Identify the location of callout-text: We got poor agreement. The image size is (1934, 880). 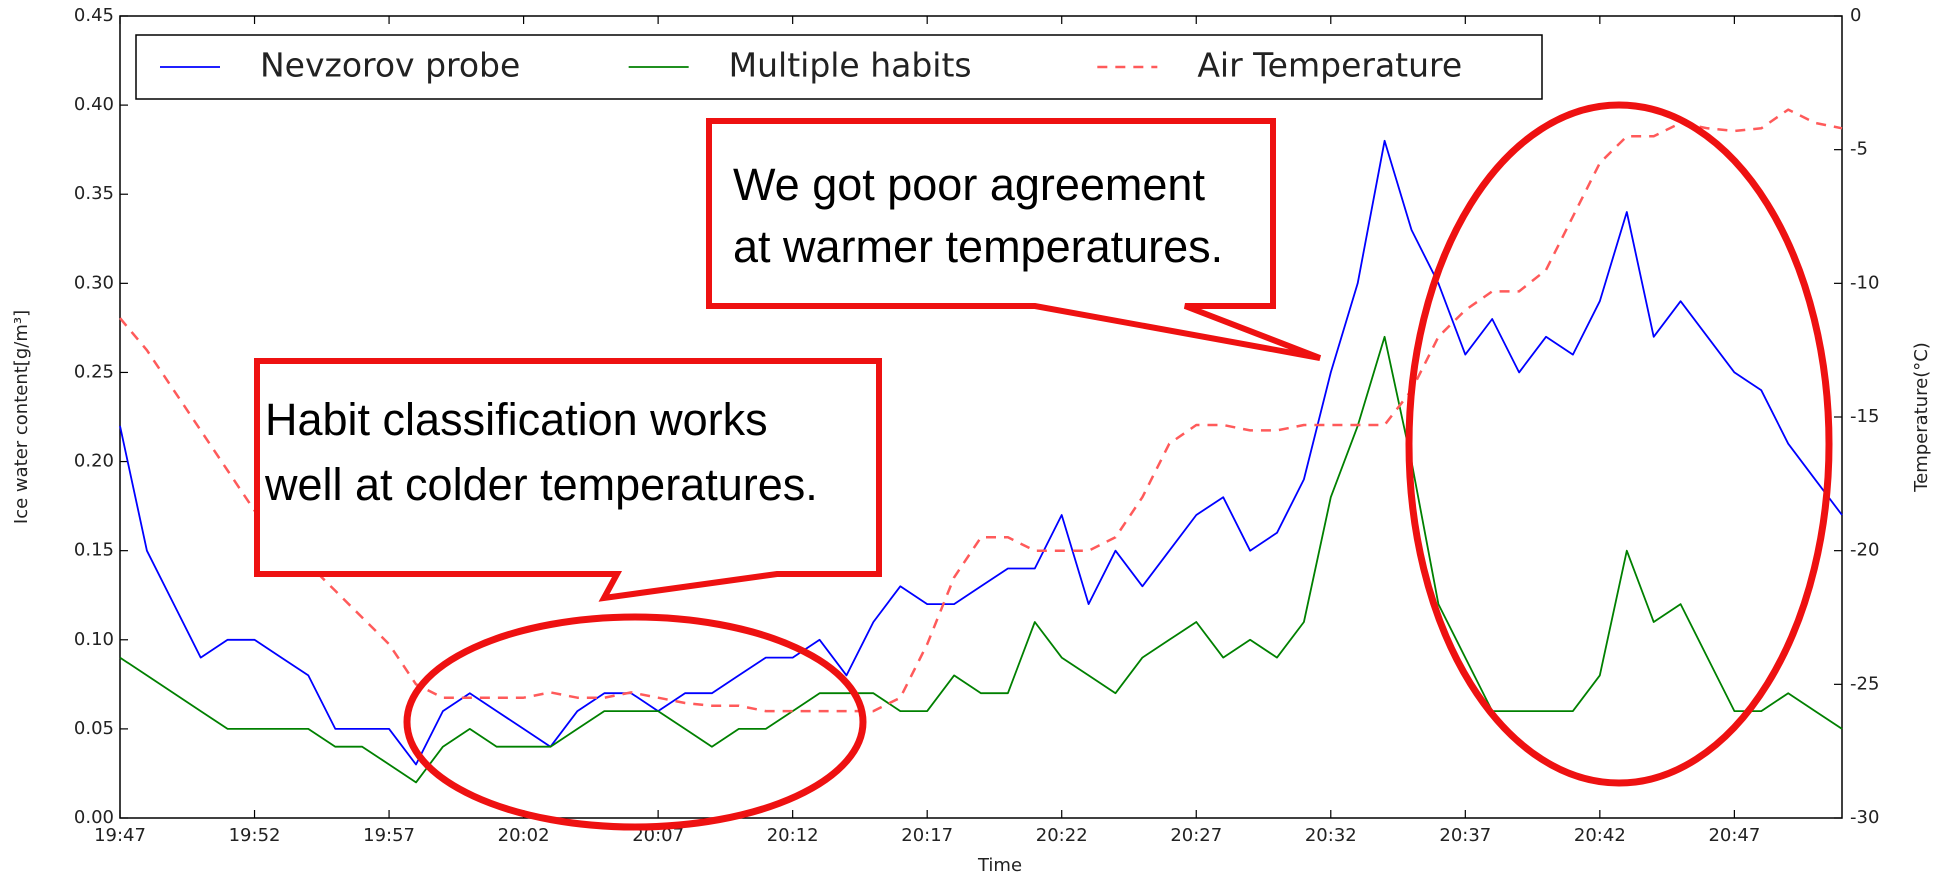
(969, 184).